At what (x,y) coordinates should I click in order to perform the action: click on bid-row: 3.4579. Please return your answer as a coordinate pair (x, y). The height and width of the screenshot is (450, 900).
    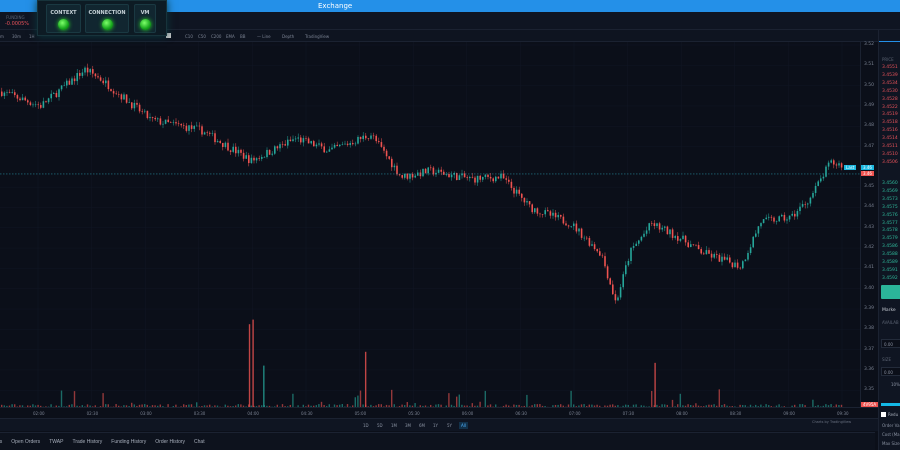
    Looking at the image, I should click on (890, 239).